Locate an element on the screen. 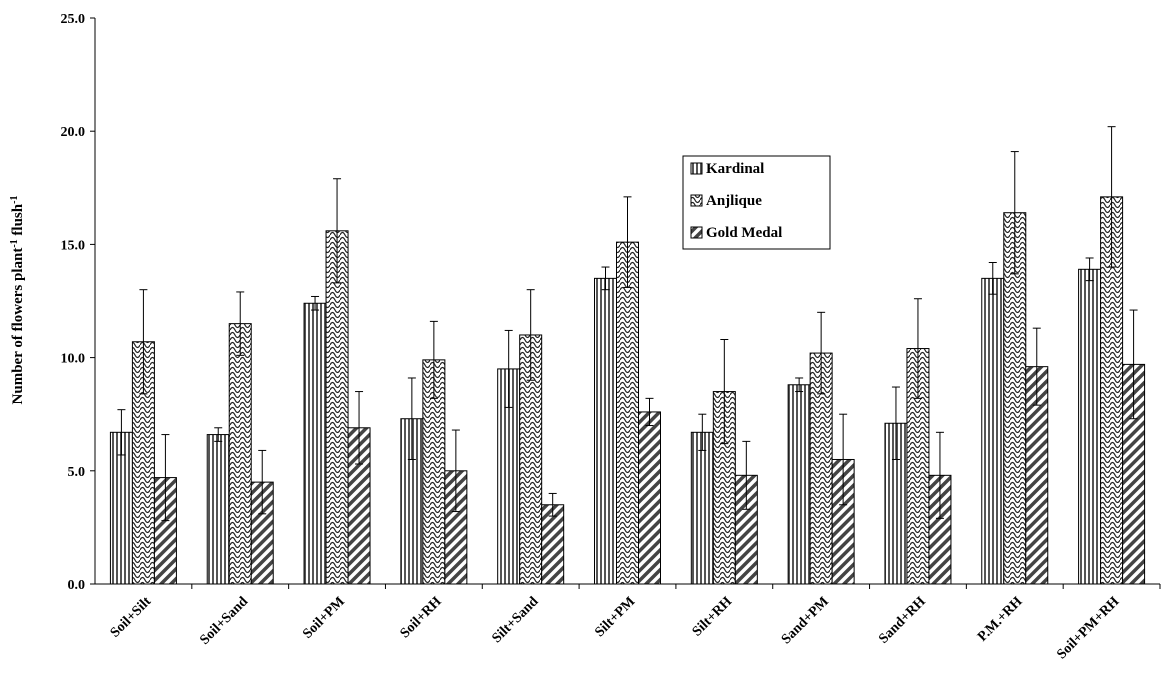 The height and width of the screenshot is (696, 1166). category-label: Soil+Silt is located at coordinates (131, 617).